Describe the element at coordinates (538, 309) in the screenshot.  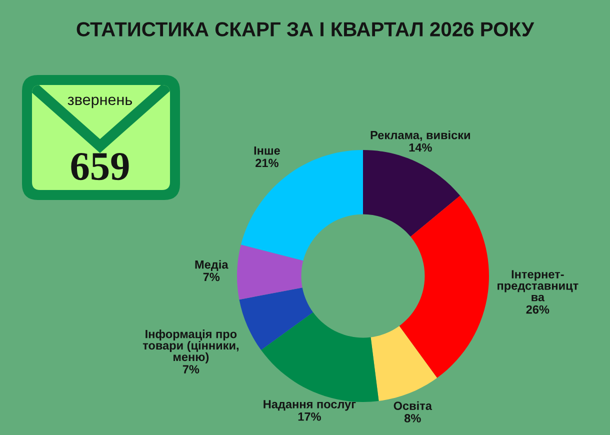
I see `data-label: 26%` at that location.